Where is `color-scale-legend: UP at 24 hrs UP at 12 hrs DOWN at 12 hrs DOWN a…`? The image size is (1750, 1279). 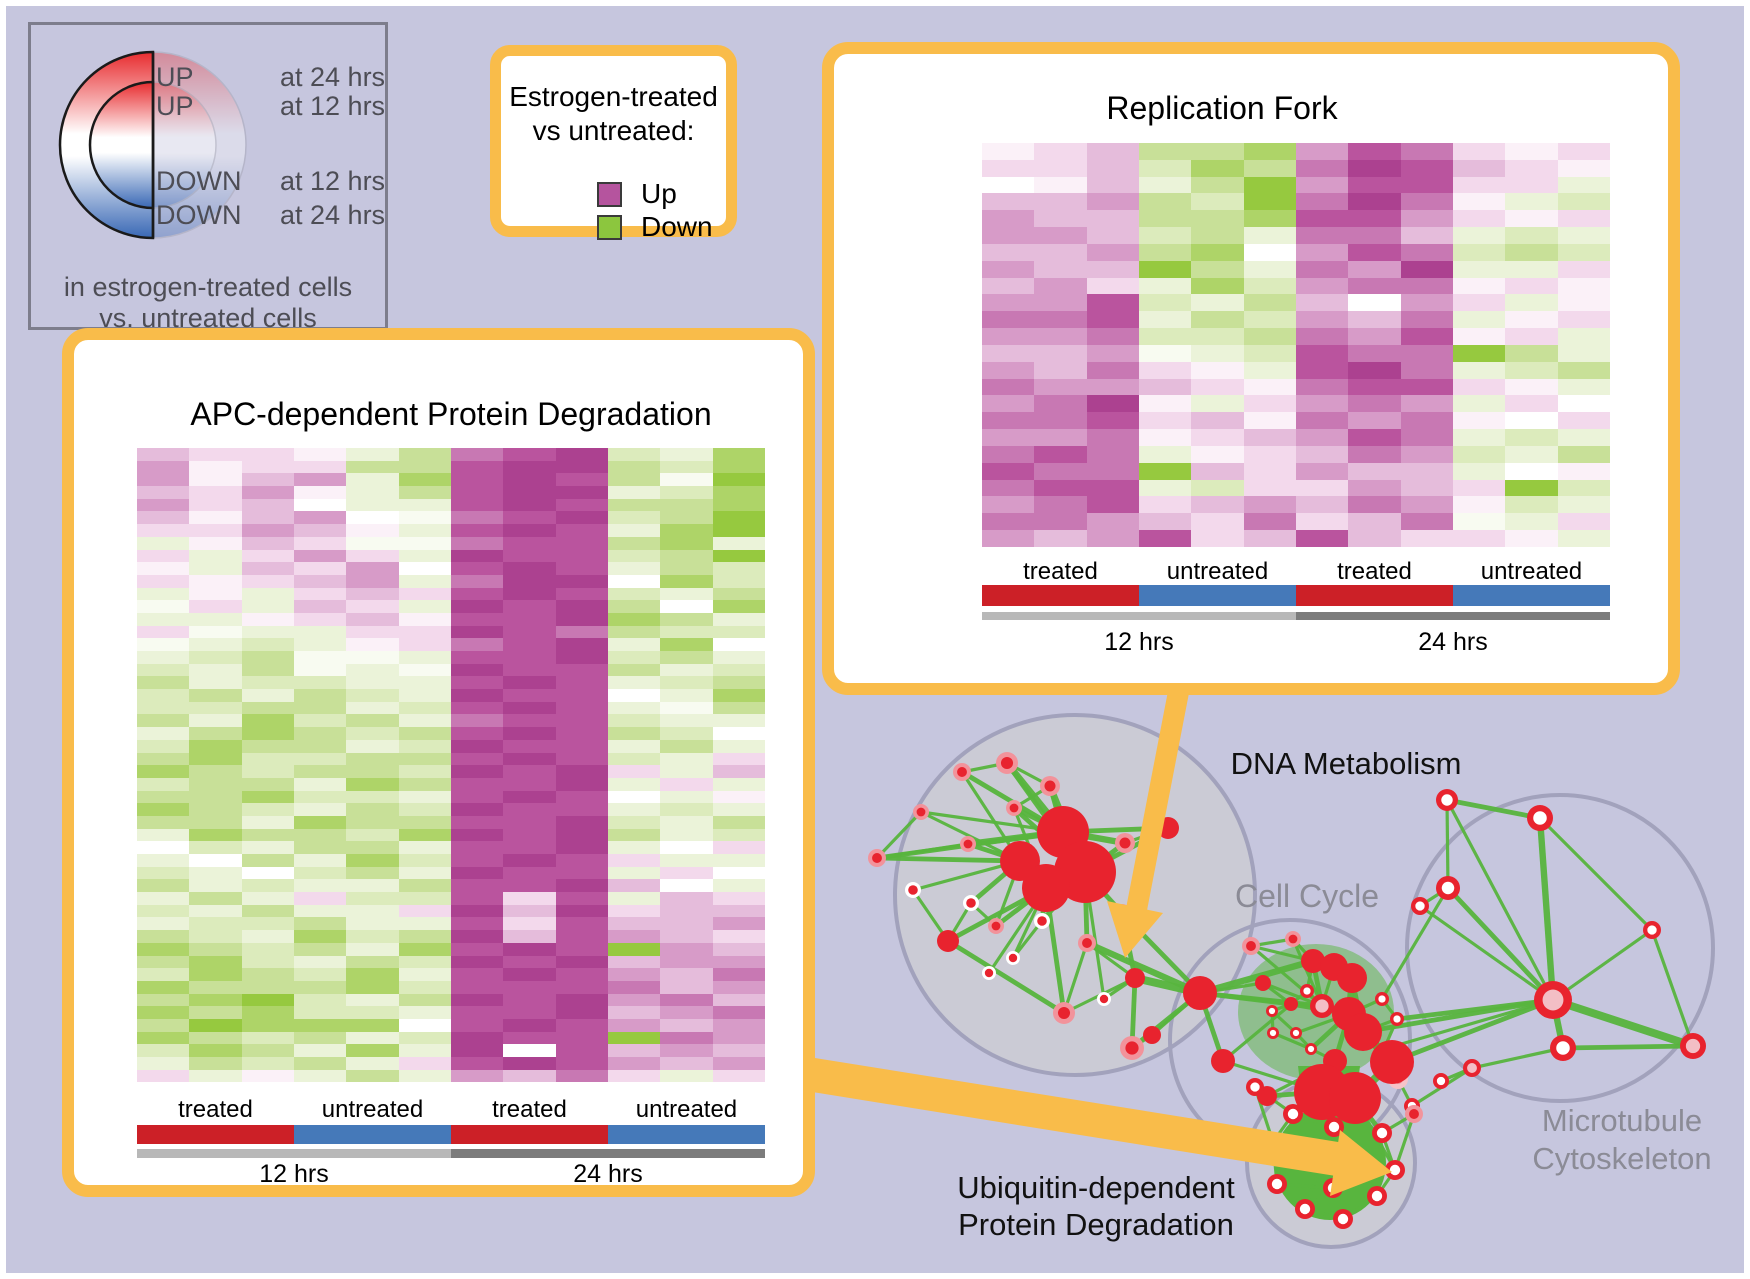
color-scale-legend: UP at 24 hrs UP at 12 hrs DOWN at 12 hrs DOWN a… is located at coordinates (208, 177).